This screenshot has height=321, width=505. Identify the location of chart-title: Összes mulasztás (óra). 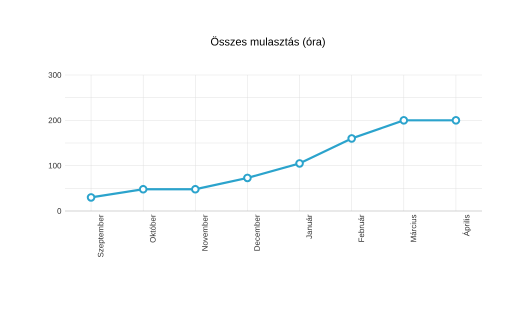
(267, 42).